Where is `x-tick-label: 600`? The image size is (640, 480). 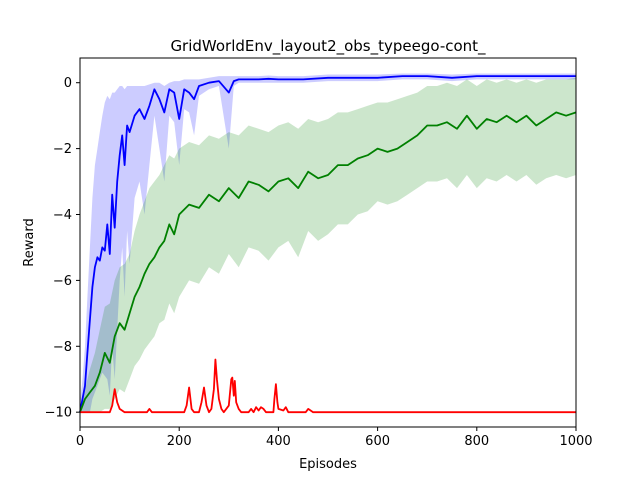 x-tick-label: 600 is located at coordinates (377, 441).